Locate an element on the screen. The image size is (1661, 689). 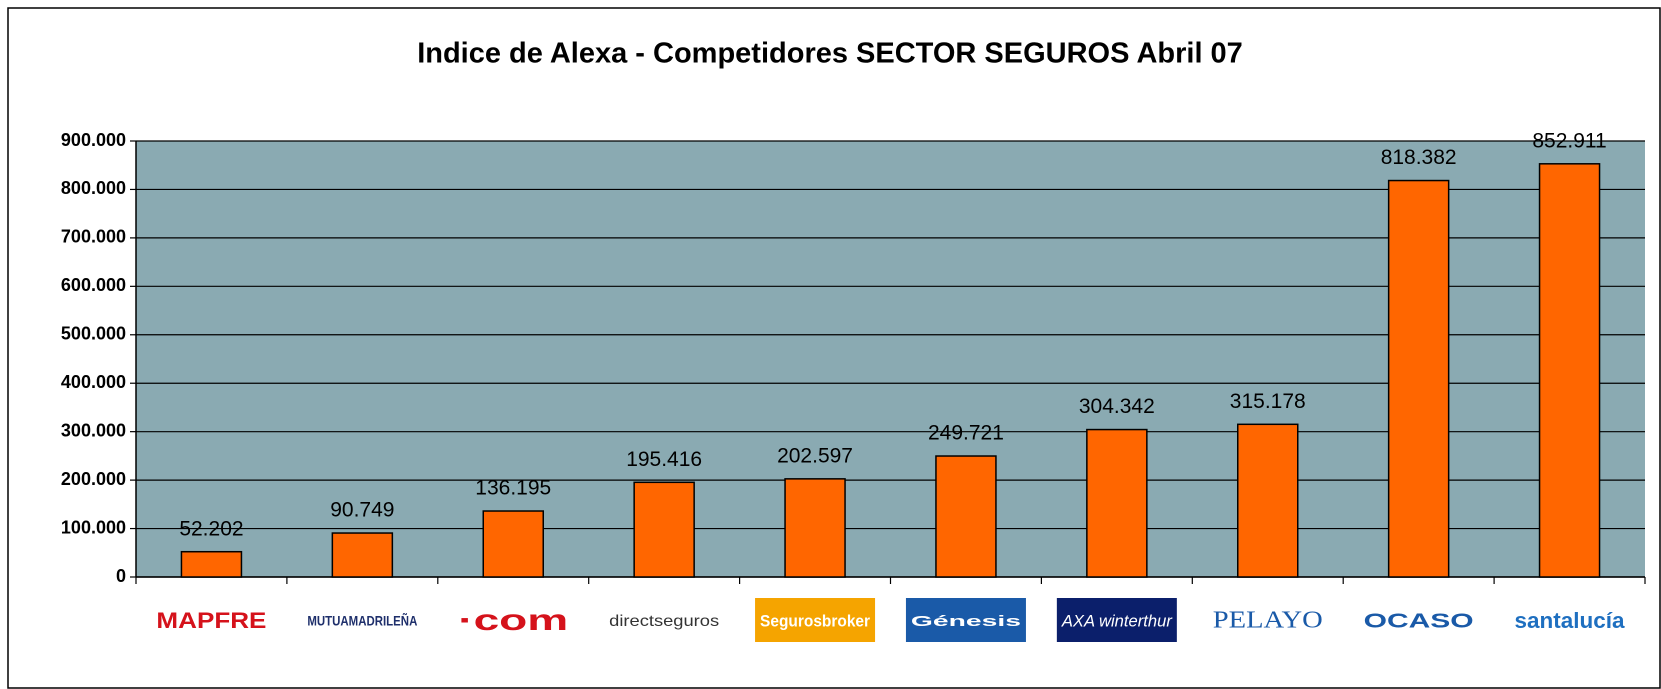
data-label: 202.597 is located at coordinates (815, 455).